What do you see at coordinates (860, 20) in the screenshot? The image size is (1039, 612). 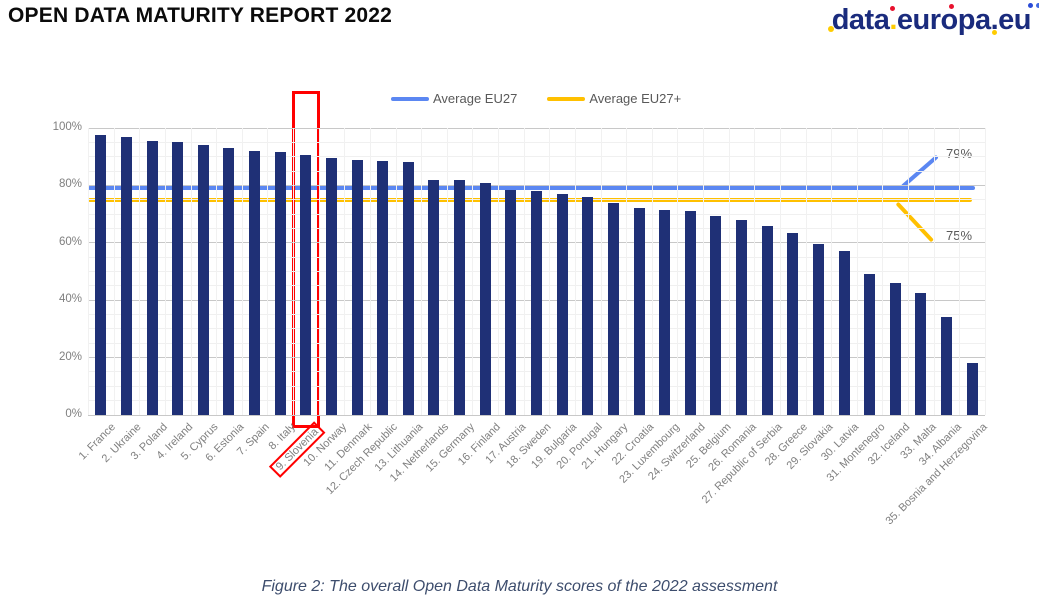 I see `logo-text-data: data` at bounding box center [860, 20].